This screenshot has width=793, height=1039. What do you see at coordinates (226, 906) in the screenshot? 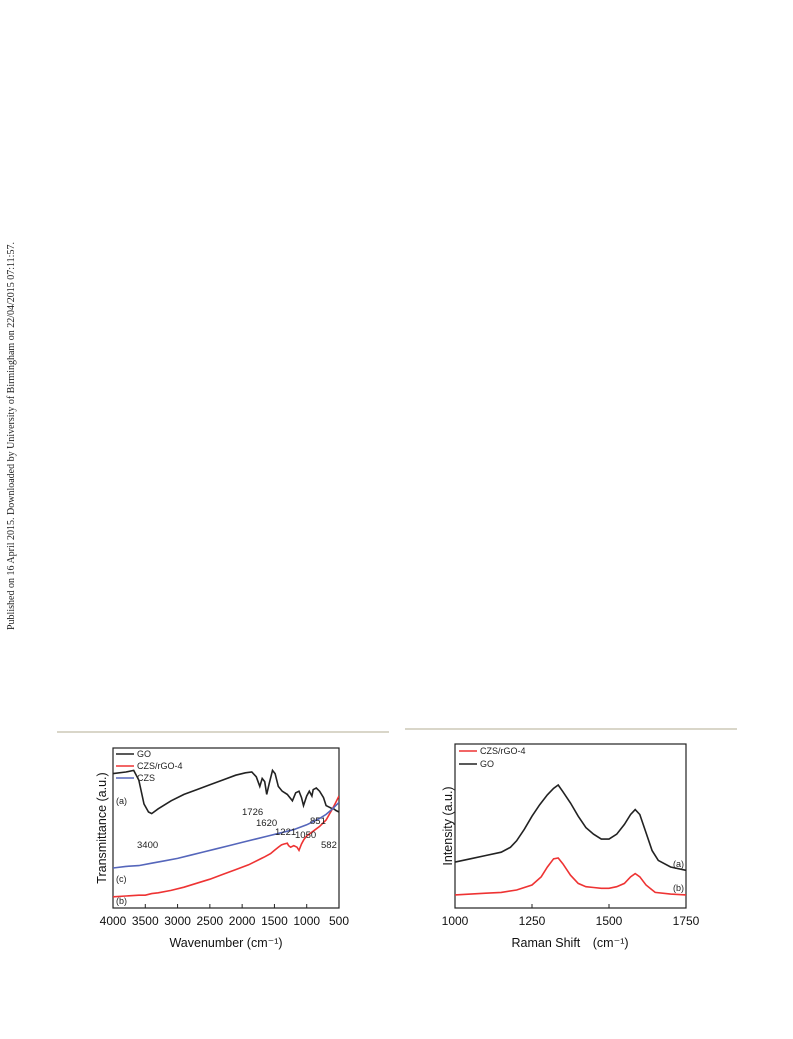
I see `ftir-x-ticks` at bounding box center [226, 906].